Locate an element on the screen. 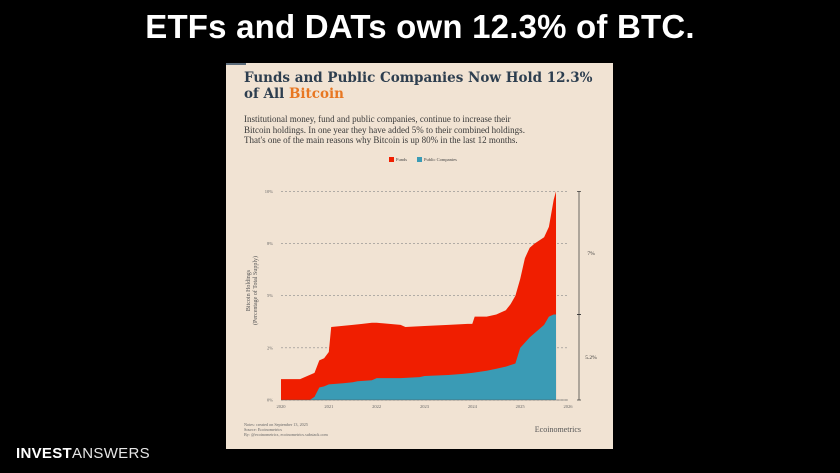 The image size is (840, 473). annotation-label: 5.2% is located at coordinates (591, 358).